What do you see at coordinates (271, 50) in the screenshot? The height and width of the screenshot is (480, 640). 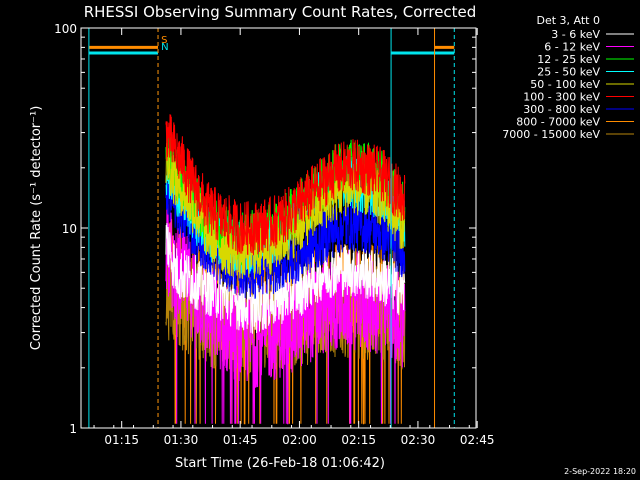 I see `flag-layer` at bounding box center [271, 50].